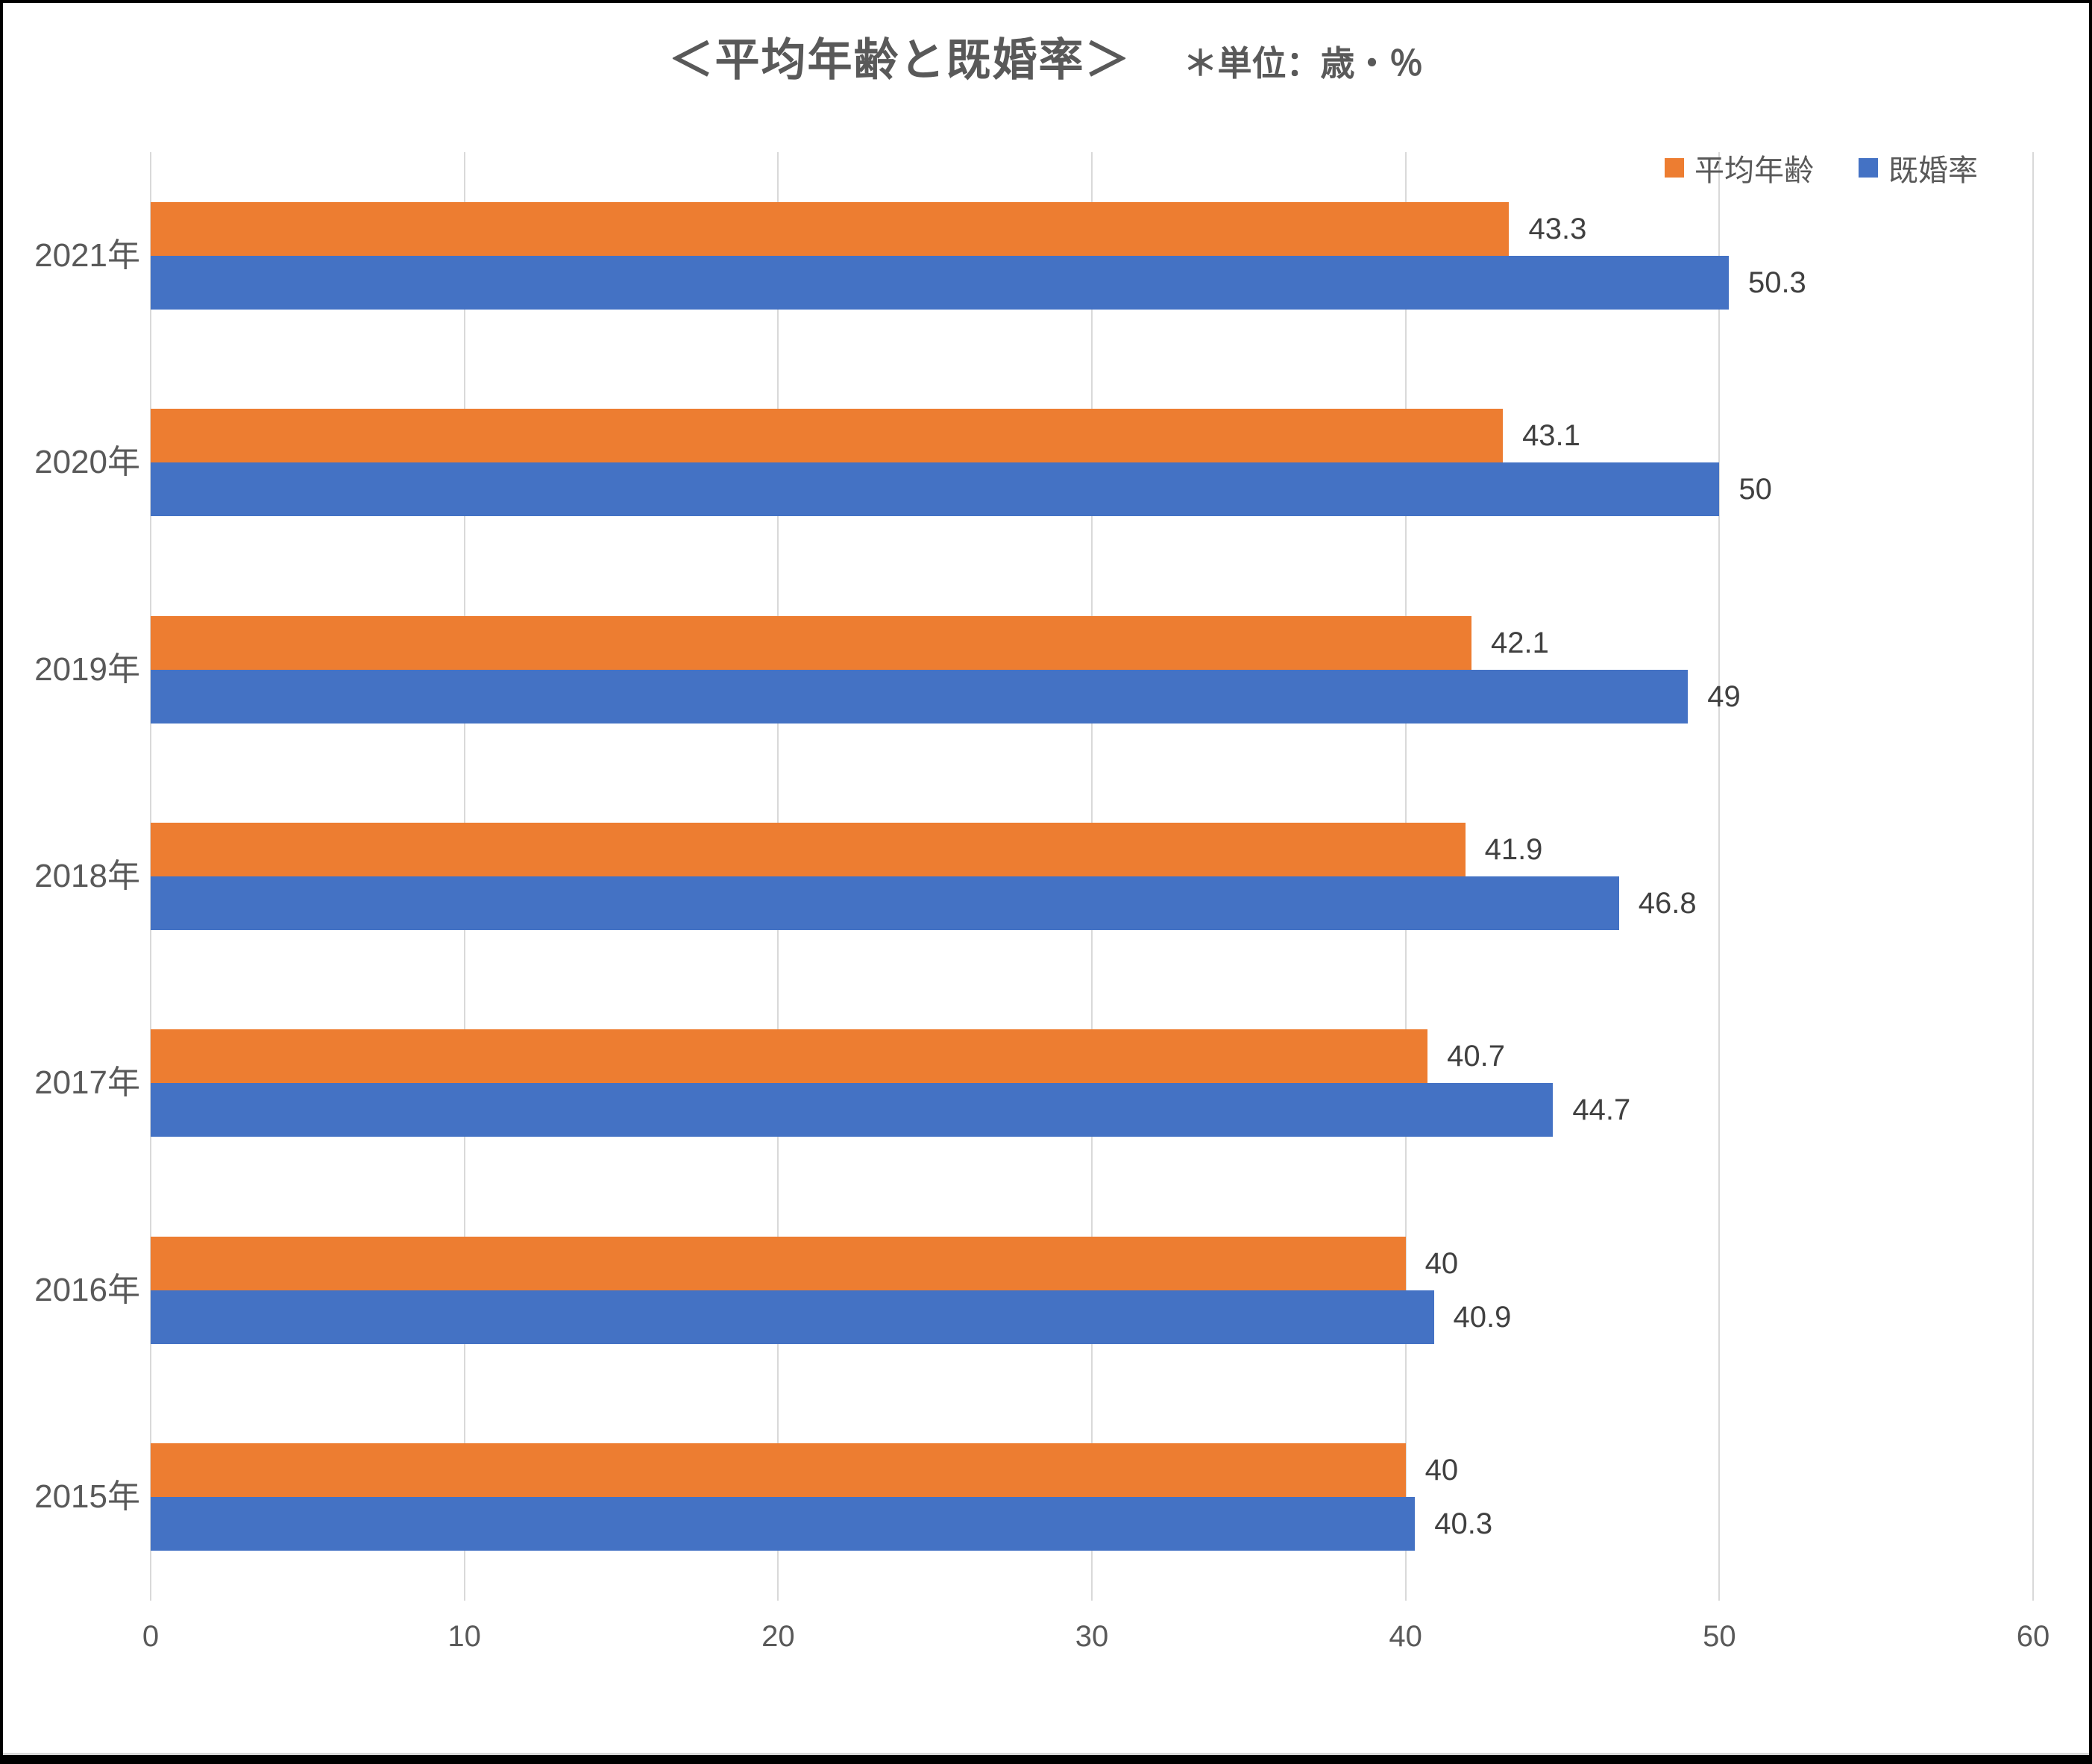 Image resolution: width=2092 pixels, height=1764 pixels. I want to click on category-label: 2020年, so click(87, 462).